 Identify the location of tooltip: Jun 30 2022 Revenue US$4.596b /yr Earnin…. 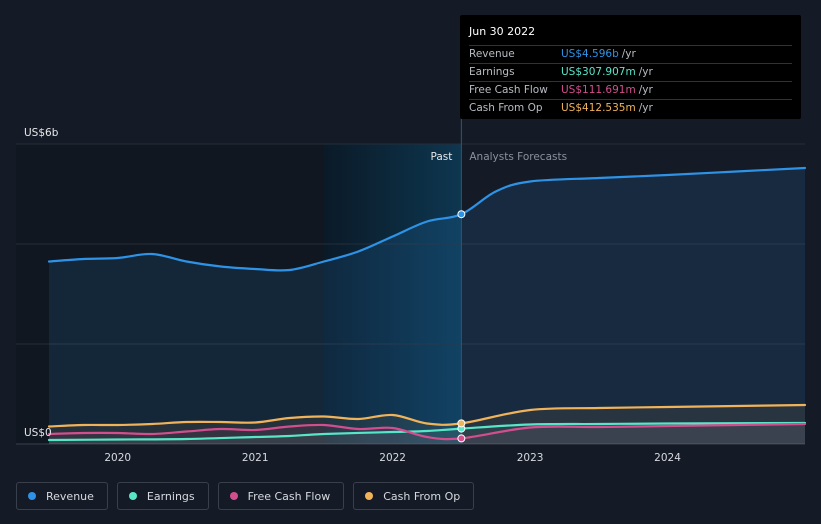
(630, 67).